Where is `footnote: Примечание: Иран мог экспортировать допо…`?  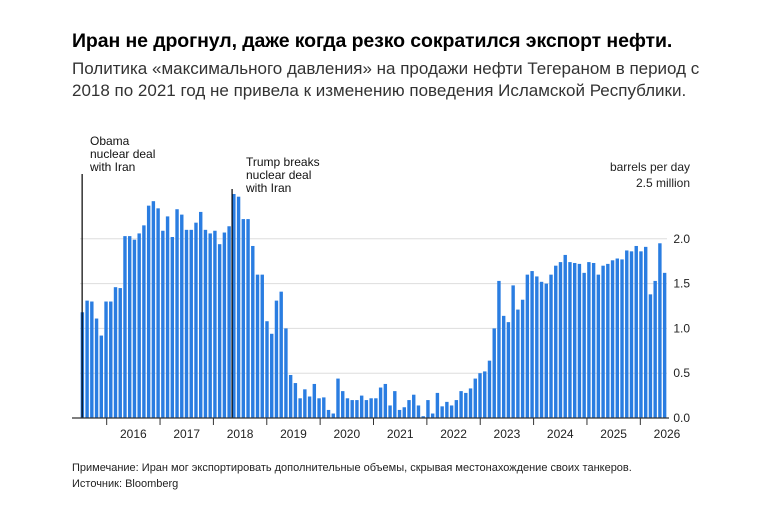
footnote: Примечание: Иран мог экспортировать допо… is located at coordinates (352, 468).